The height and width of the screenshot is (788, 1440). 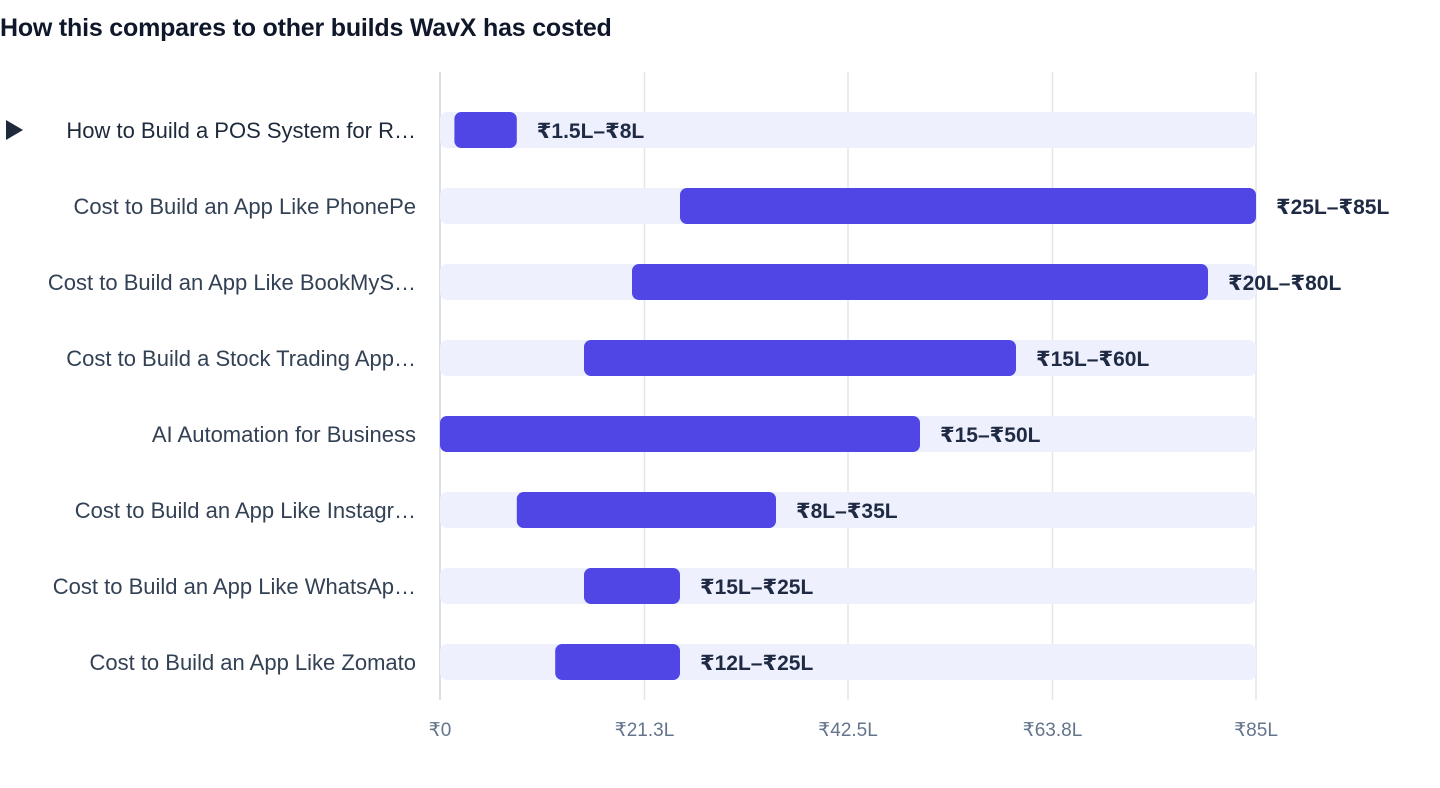 I want to click on value-label: ₹15–₹50L, so click(x=990, y=435).